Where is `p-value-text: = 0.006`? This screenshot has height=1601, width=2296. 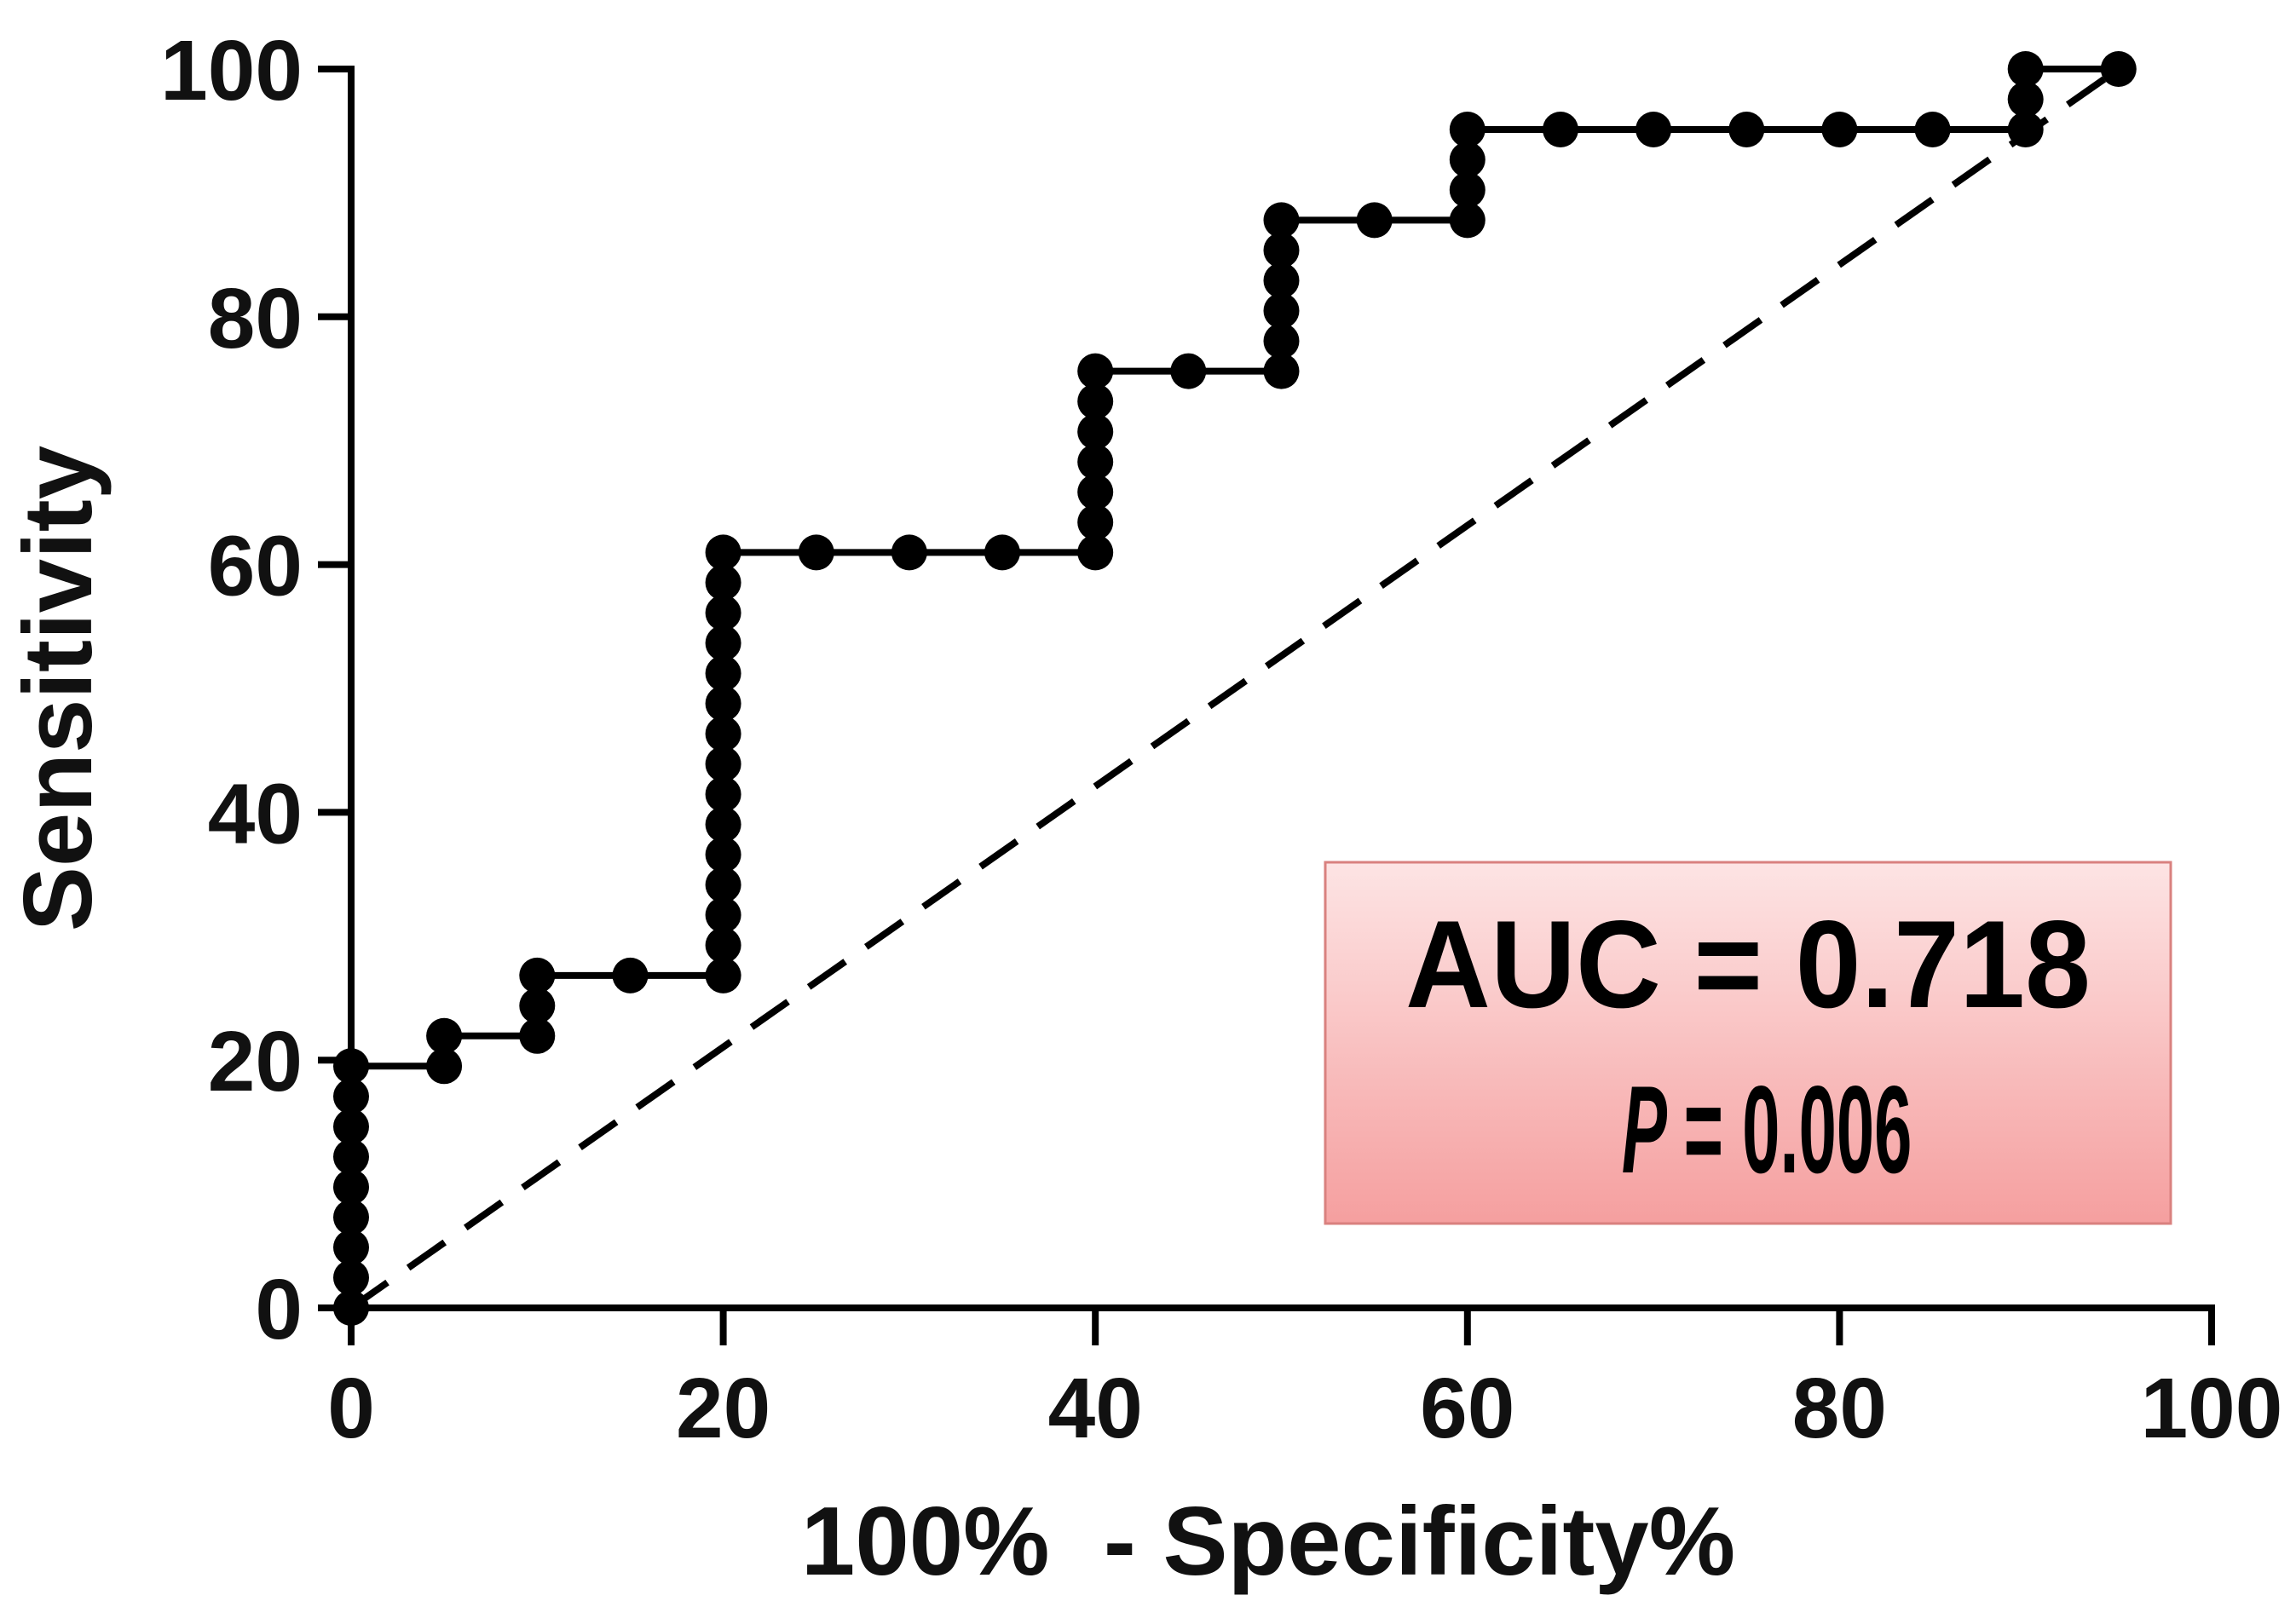
p-value-text: = 0.006 is located at coordinates (1798, 1129).